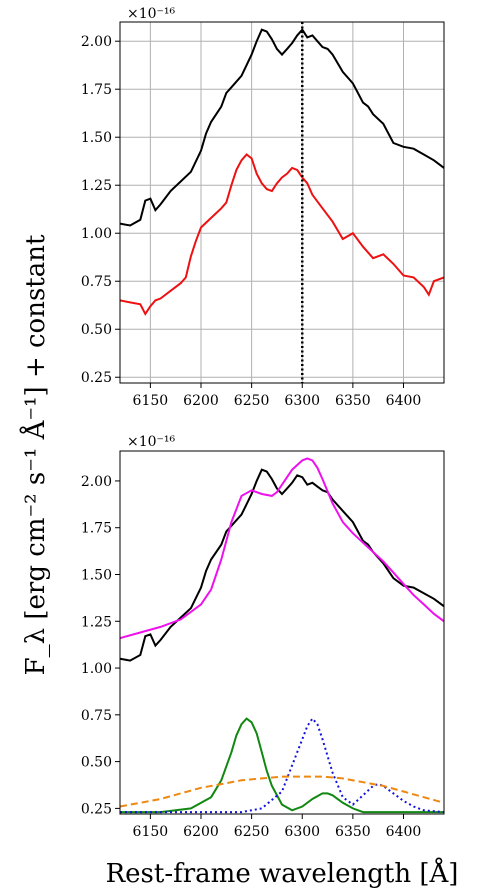 The height and width of the screenshot is (894, 485). What do you see at coordinates (35, 454) in the screenshot?
I see `y-axis-label: F_λ [erg cm⁻² s⁻¹ Å⁻¹] + constant` at bounding box center [35, 454].